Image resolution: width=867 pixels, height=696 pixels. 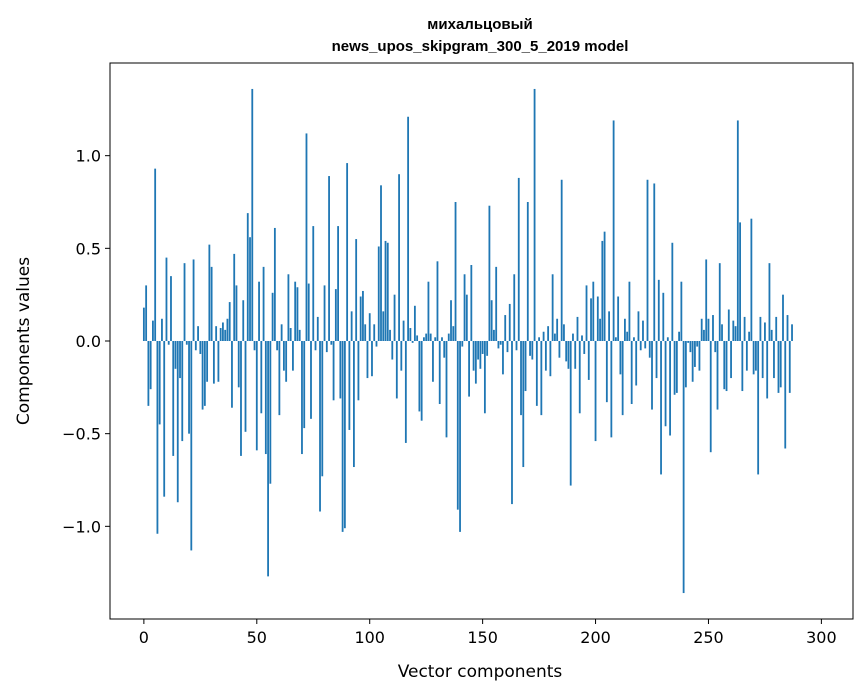 What do you see at coordinates (595, 637) in the screenshot?
I see `x-tick-label-200: 200` at bounding box center [595, 637].